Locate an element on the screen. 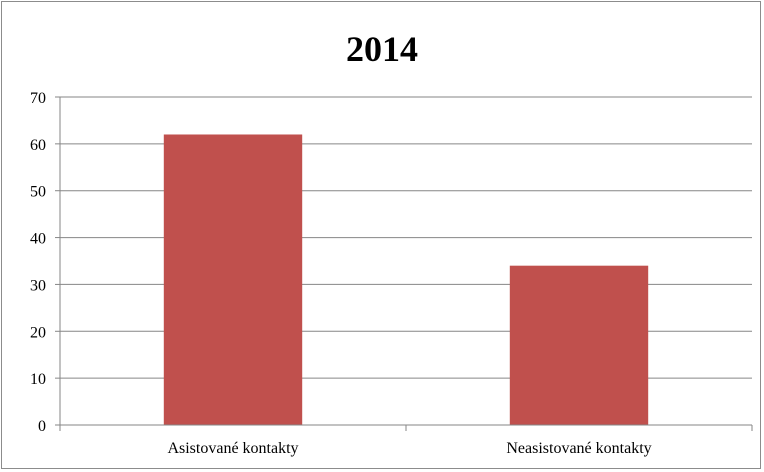 The image size is (764, 472). y-tick-label-7: 70 is located at coordinates (38, 98).